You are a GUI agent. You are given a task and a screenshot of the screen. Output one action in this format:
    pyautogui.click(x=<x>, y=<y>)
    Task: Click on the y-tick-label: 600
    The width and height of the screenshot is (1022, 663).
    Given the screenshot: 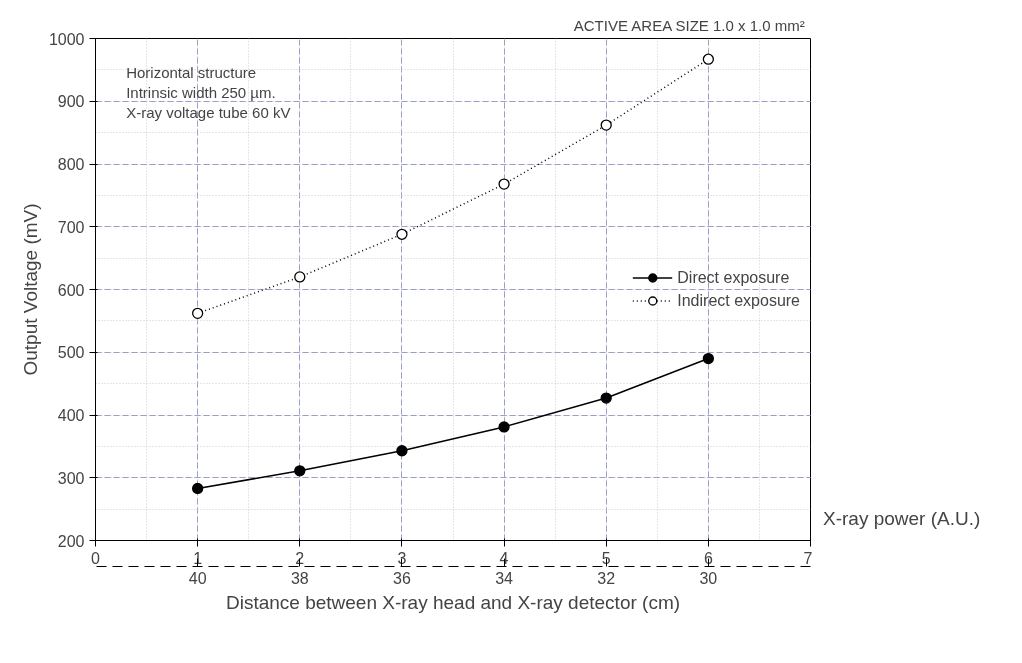 What is the action you would take?
    pyautogui.click(x=71, y=290)
    